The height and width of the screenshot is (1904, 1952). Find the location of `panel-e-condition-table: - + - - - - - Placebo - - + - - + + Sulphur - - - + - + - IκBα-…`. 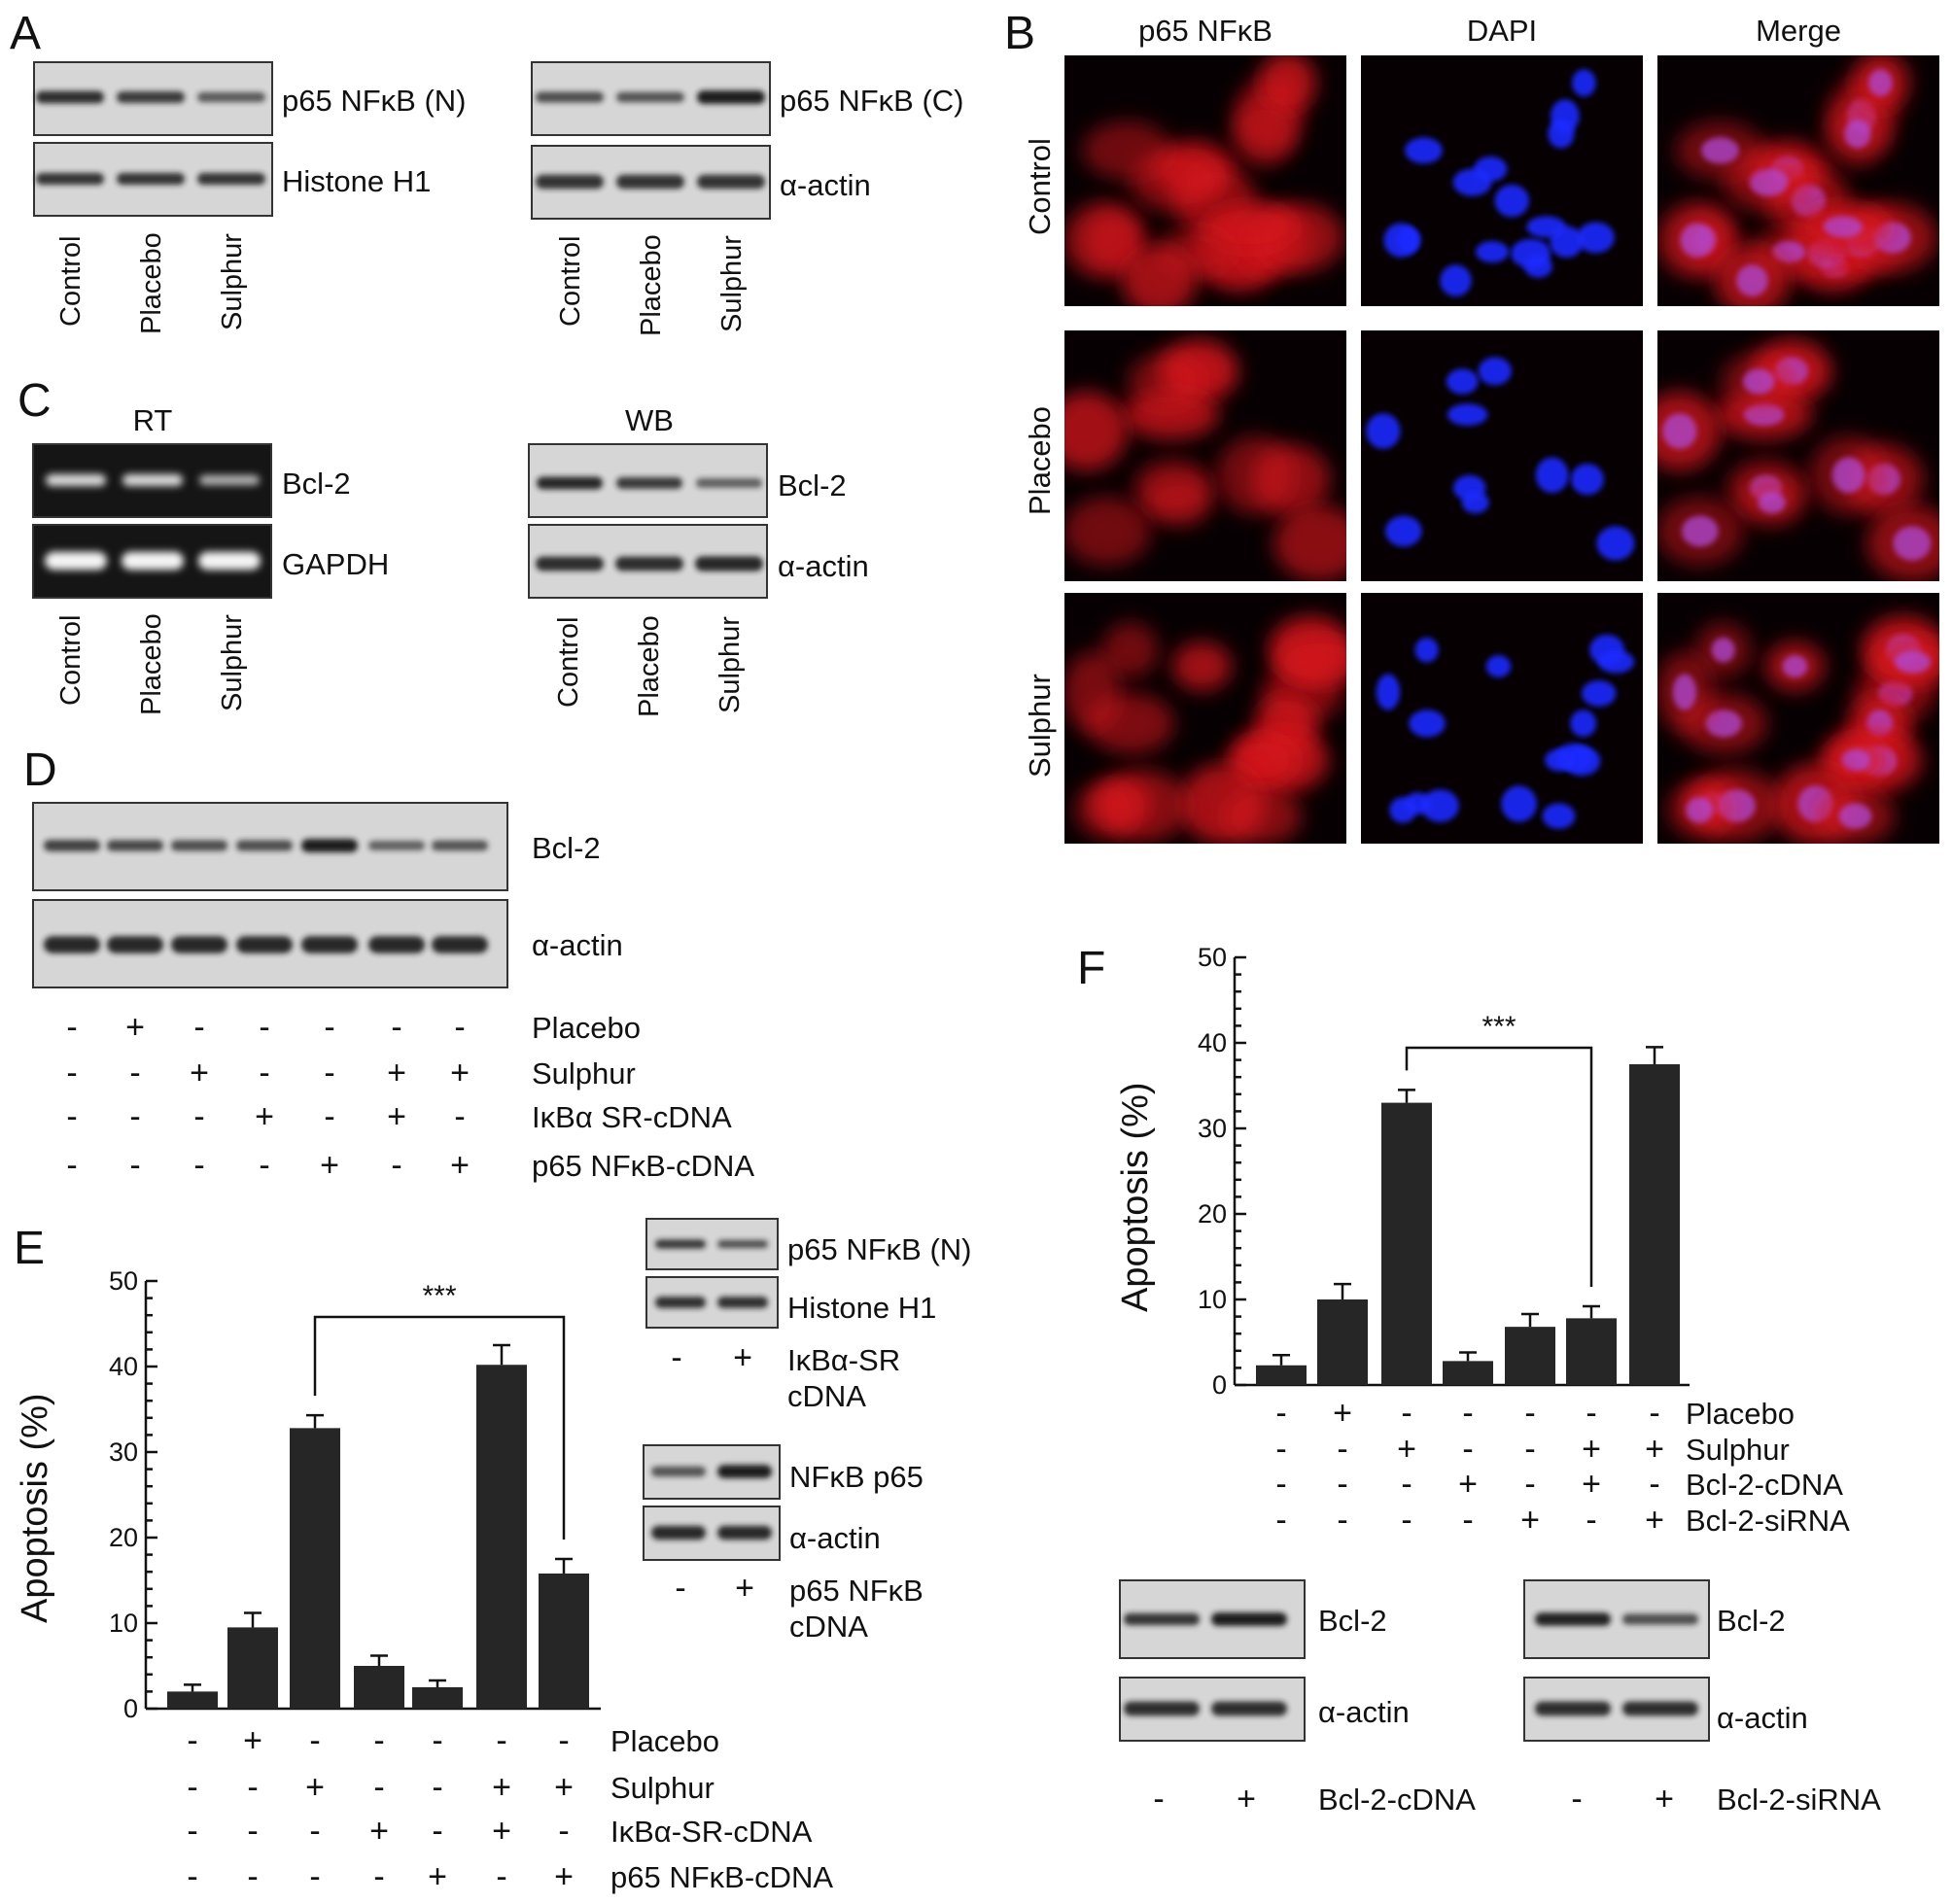

panel-e-condition-table: - + - - - - - Placebo - - + - - + + Sulphur - - - + - + - IκBα-… is located at coordinates (510, 1808).